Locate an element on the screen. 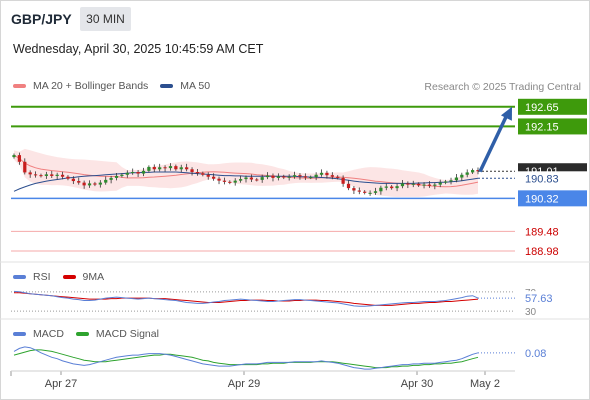 Image resolution: width=590 pixels, height=400 pixels. rsi-last-tag is located at coordinates (540, 298).